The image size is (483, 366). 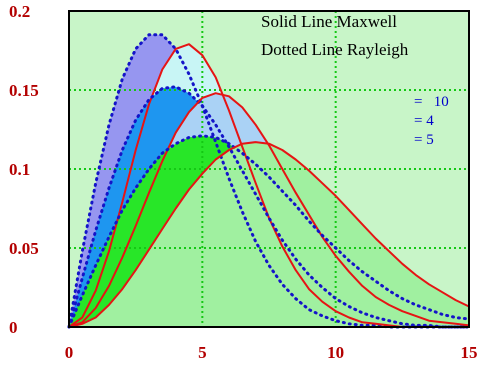 I want to click on sigma-label-1: = 10, so click(x=431, y=102).